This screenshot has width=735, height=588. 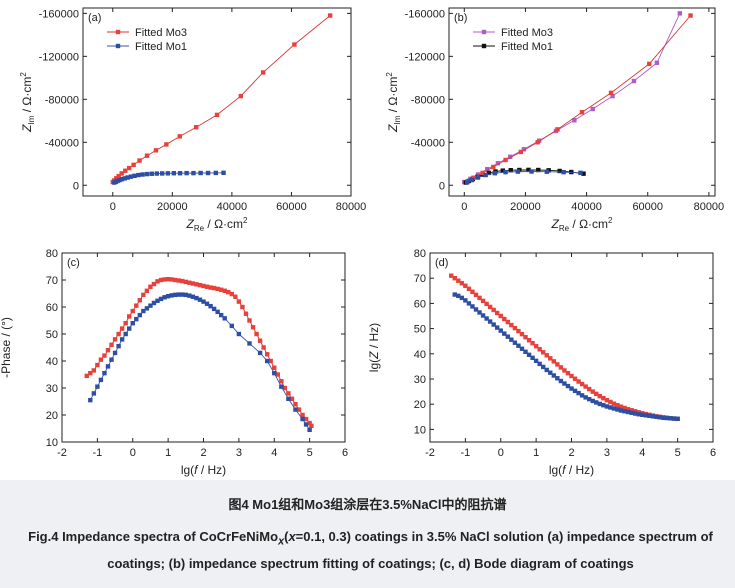 I want to click on y-tick-label: 10, so click(x=52, y=443).